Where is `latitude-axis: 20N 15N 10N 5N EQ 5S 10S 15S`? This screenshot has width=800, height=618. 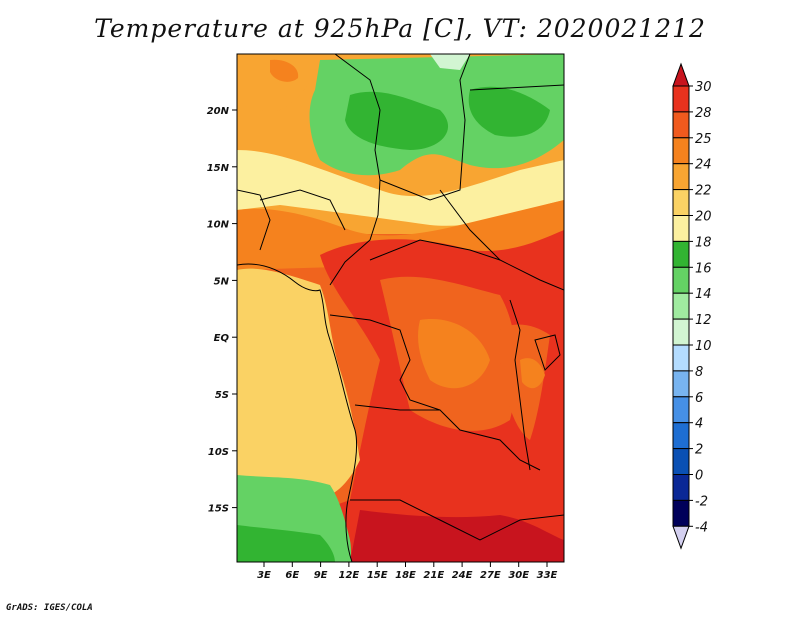 latitude-axis: 20N 15N 10N 5N EQ 5S 10S 15S is located at coordinates (222, 310).